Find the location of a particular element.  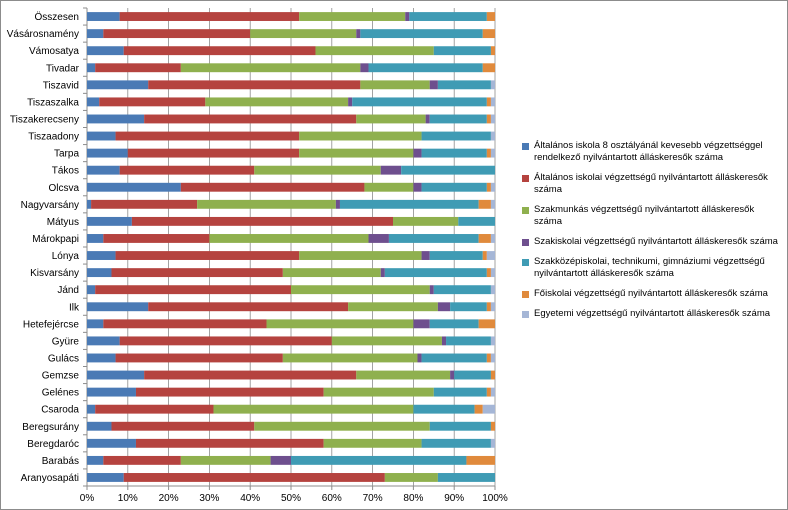

category-label: Mátyus is located at coordinates (63, 222).